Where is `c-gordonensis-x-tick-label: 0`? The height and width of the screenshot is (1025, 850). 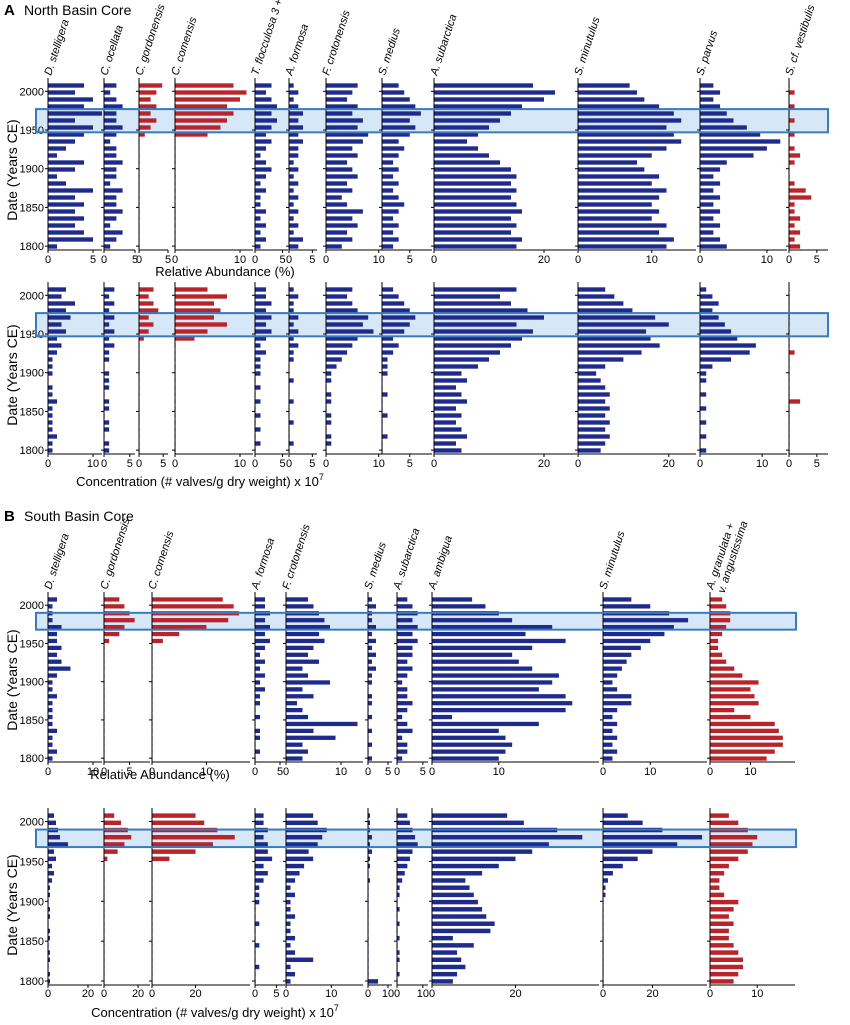
c-gordonensis-x-tick-label: 0 is located at coordinates (139, 464).